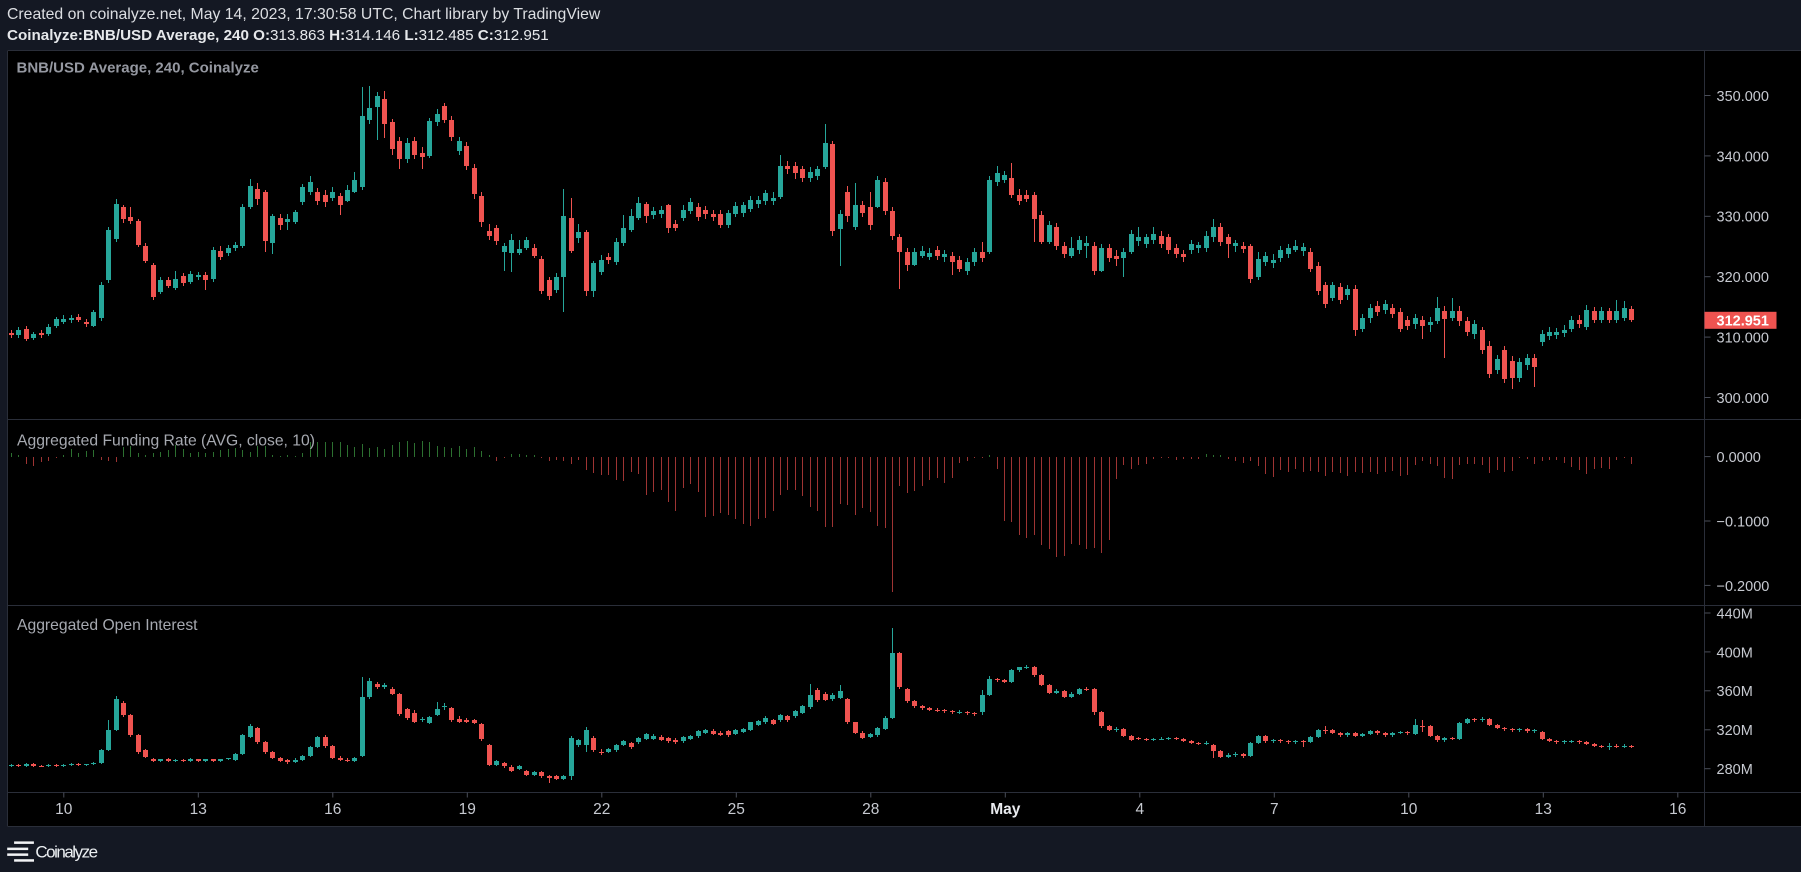  Describe the element at coordinates (1743, 97) in the screenshot. I see `svg-text: 350.000` at that location.